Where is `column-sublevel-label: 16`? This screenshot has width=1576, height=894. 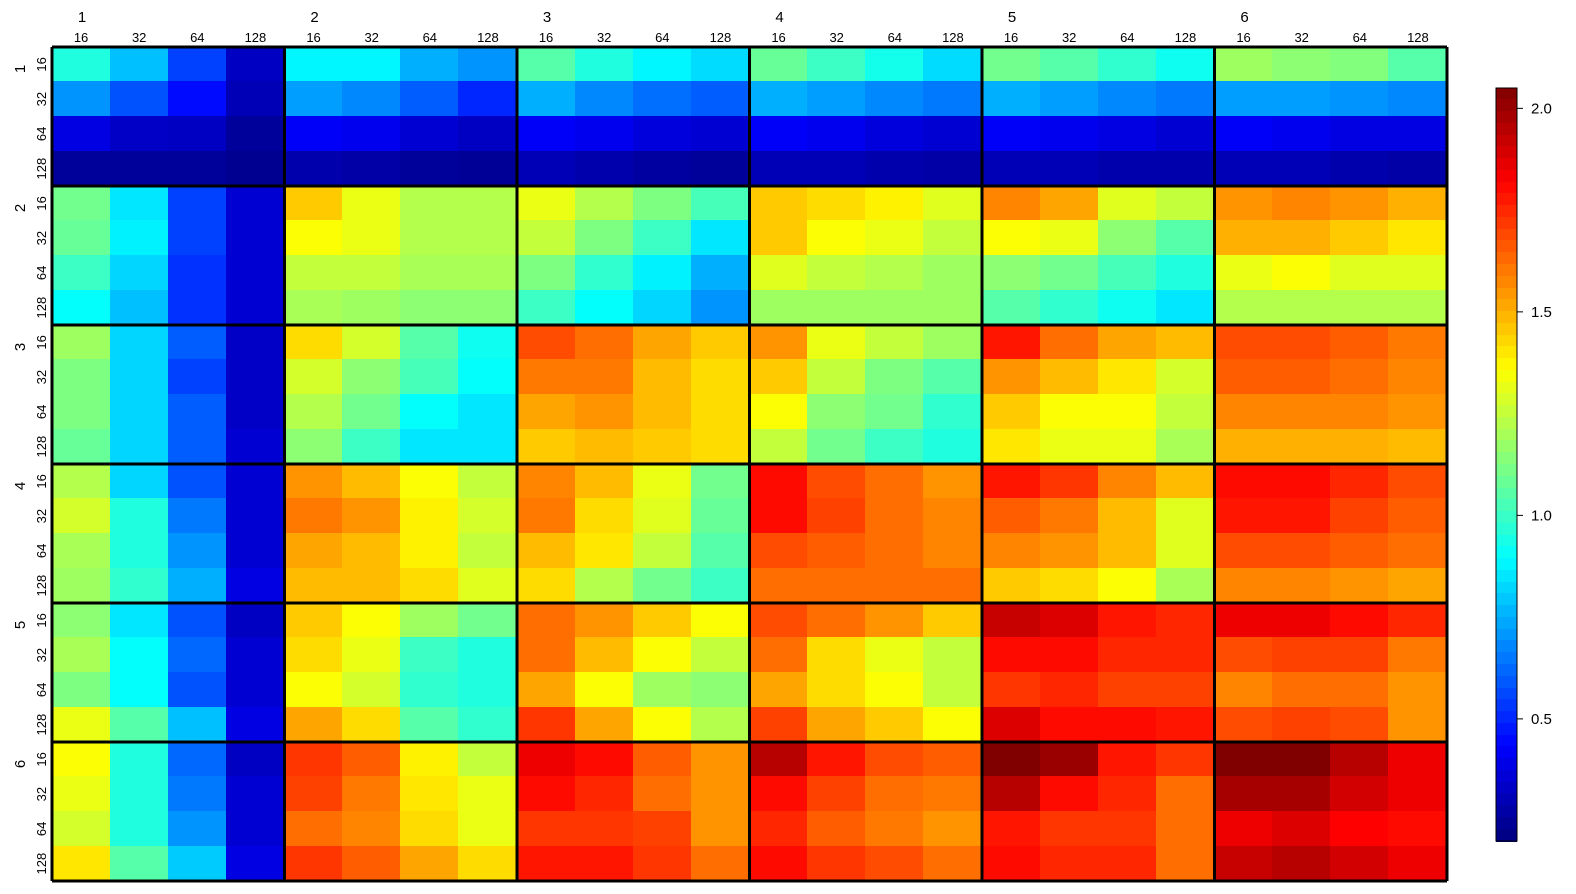 column-sublevel-label: 16 is located at coordinates (1243, 37).